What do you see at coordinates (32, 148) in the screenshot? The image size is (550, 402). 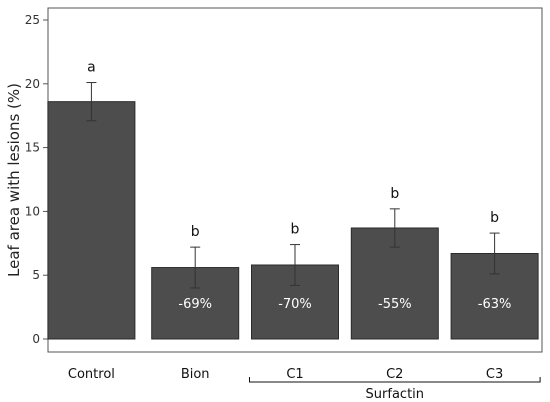 I see `y-tick-label: 15` at bounding box center [32, 148].